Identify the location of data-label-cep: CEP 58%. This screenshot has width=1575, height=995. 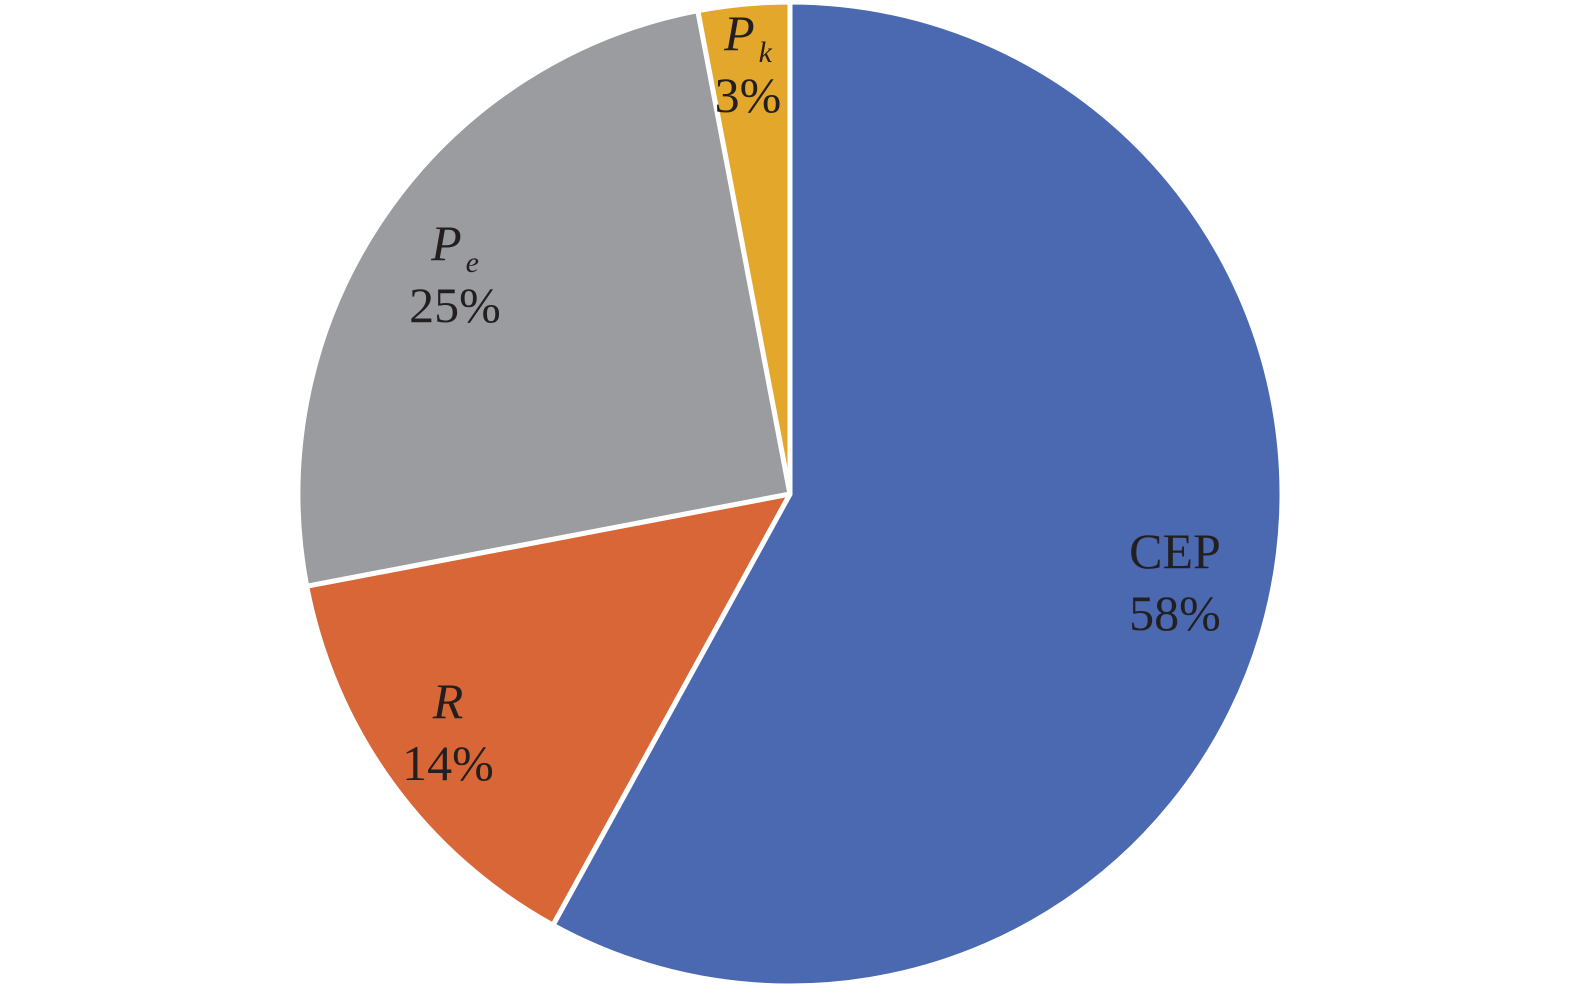
(1175, 582).